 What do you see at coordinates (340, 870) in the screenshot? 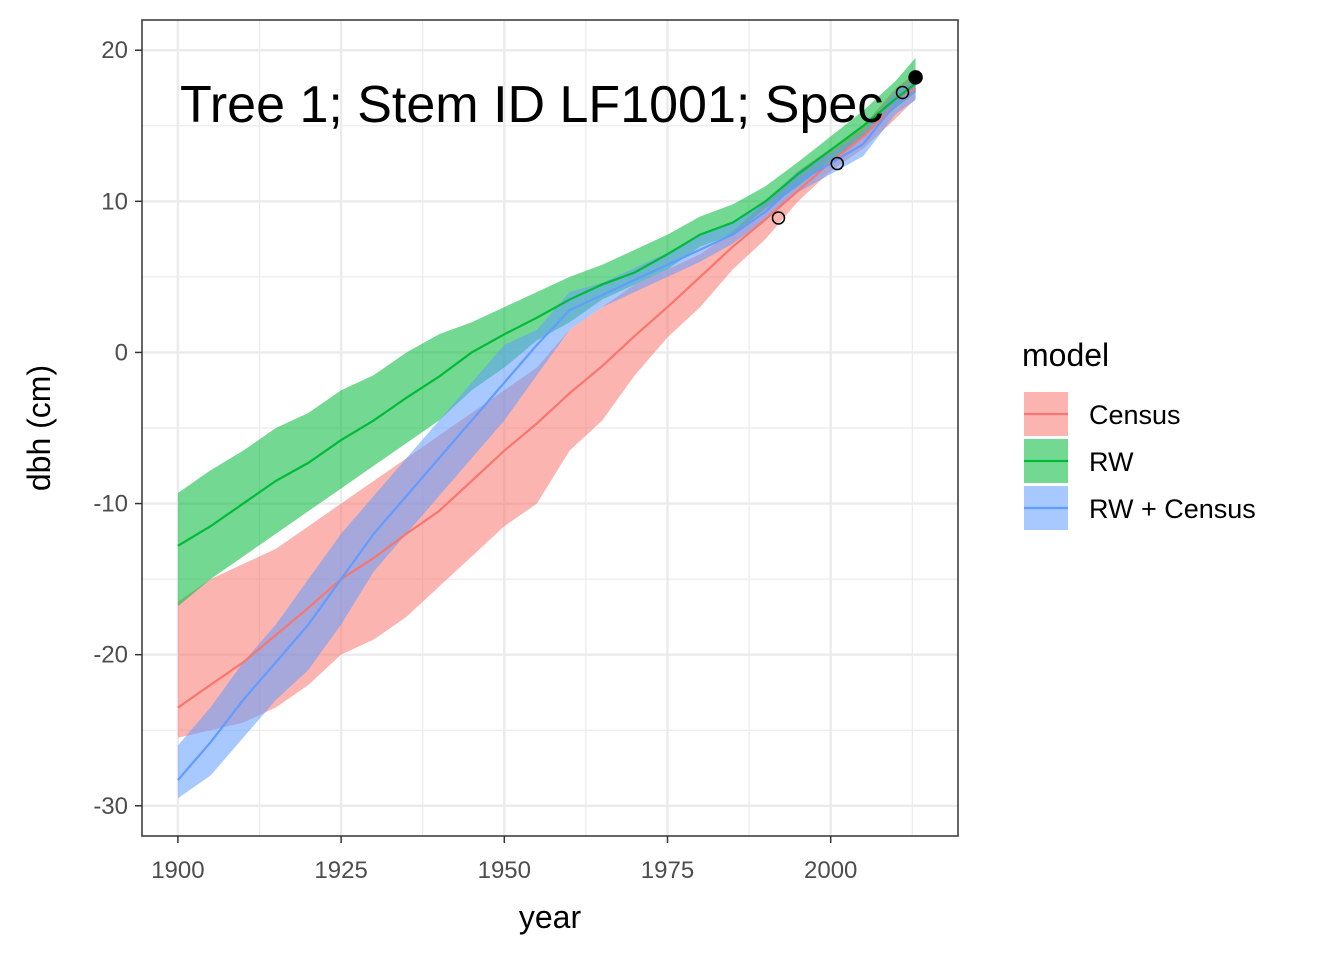
I see `x-tick-label: 1925` at bounding box center [340, 870].